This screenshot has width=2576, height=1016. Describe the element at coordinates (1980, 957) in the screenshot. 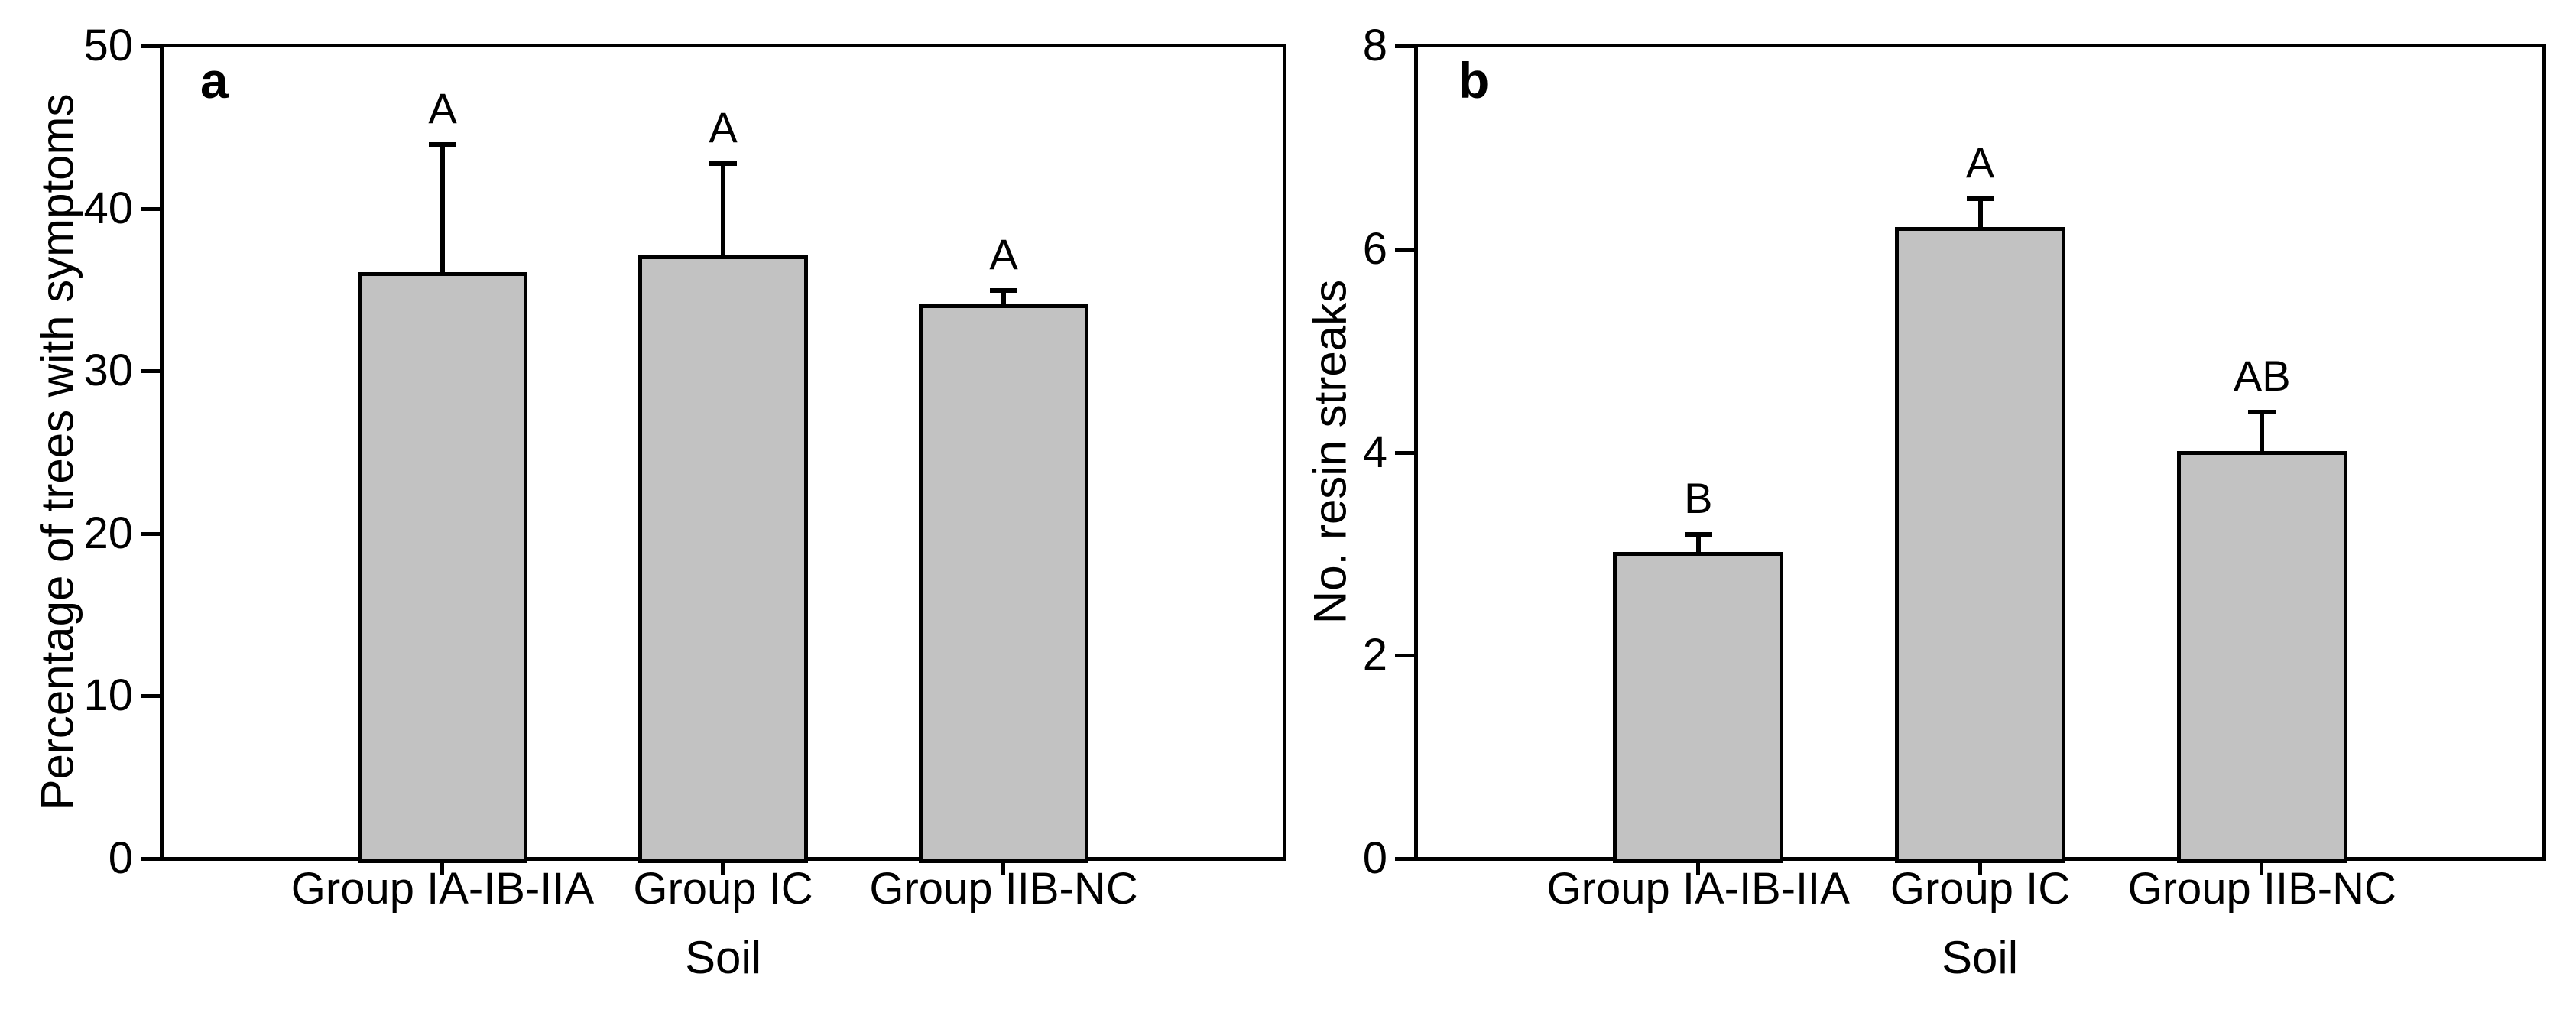

I see `x-axis-title-b: Soil` at that location.